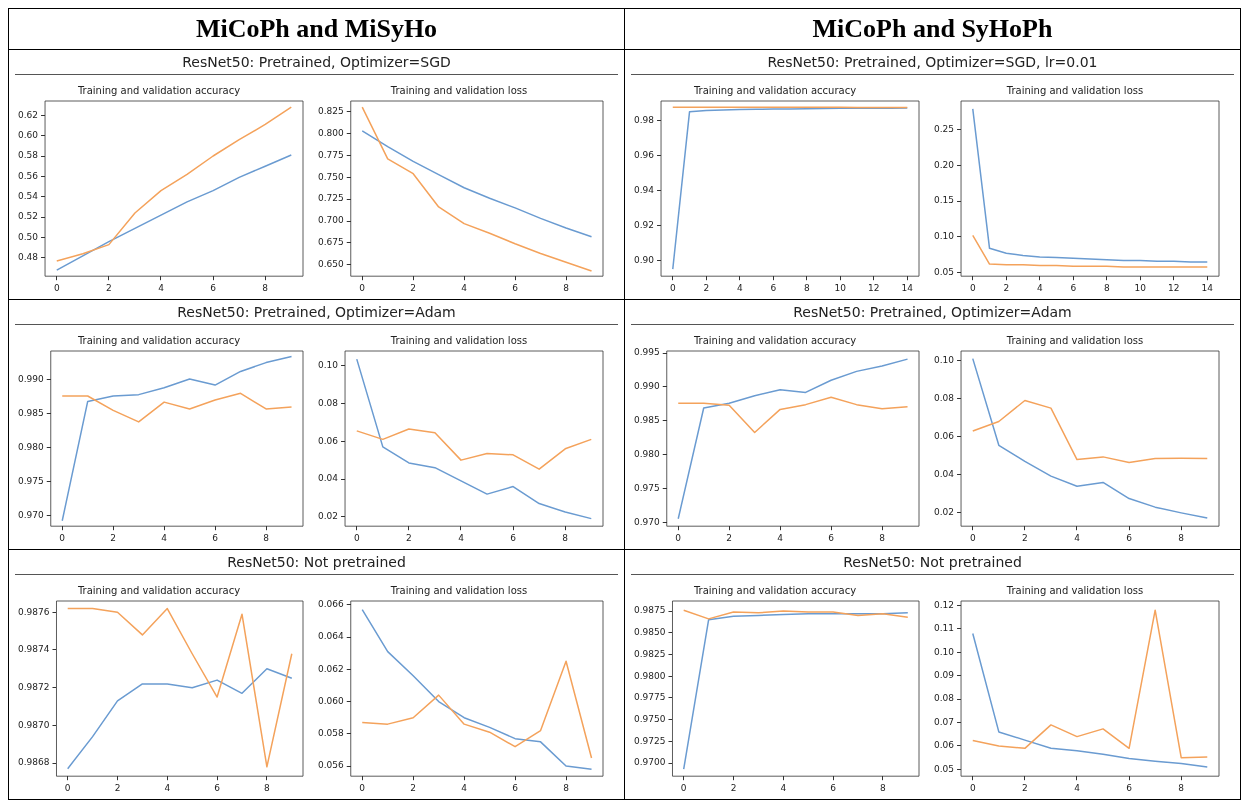 This screenshot has height=812, width=1249. Describe the element at coordinates (944, 164) in the screenshot. I see `y-tick-label: 0.20` at that location.